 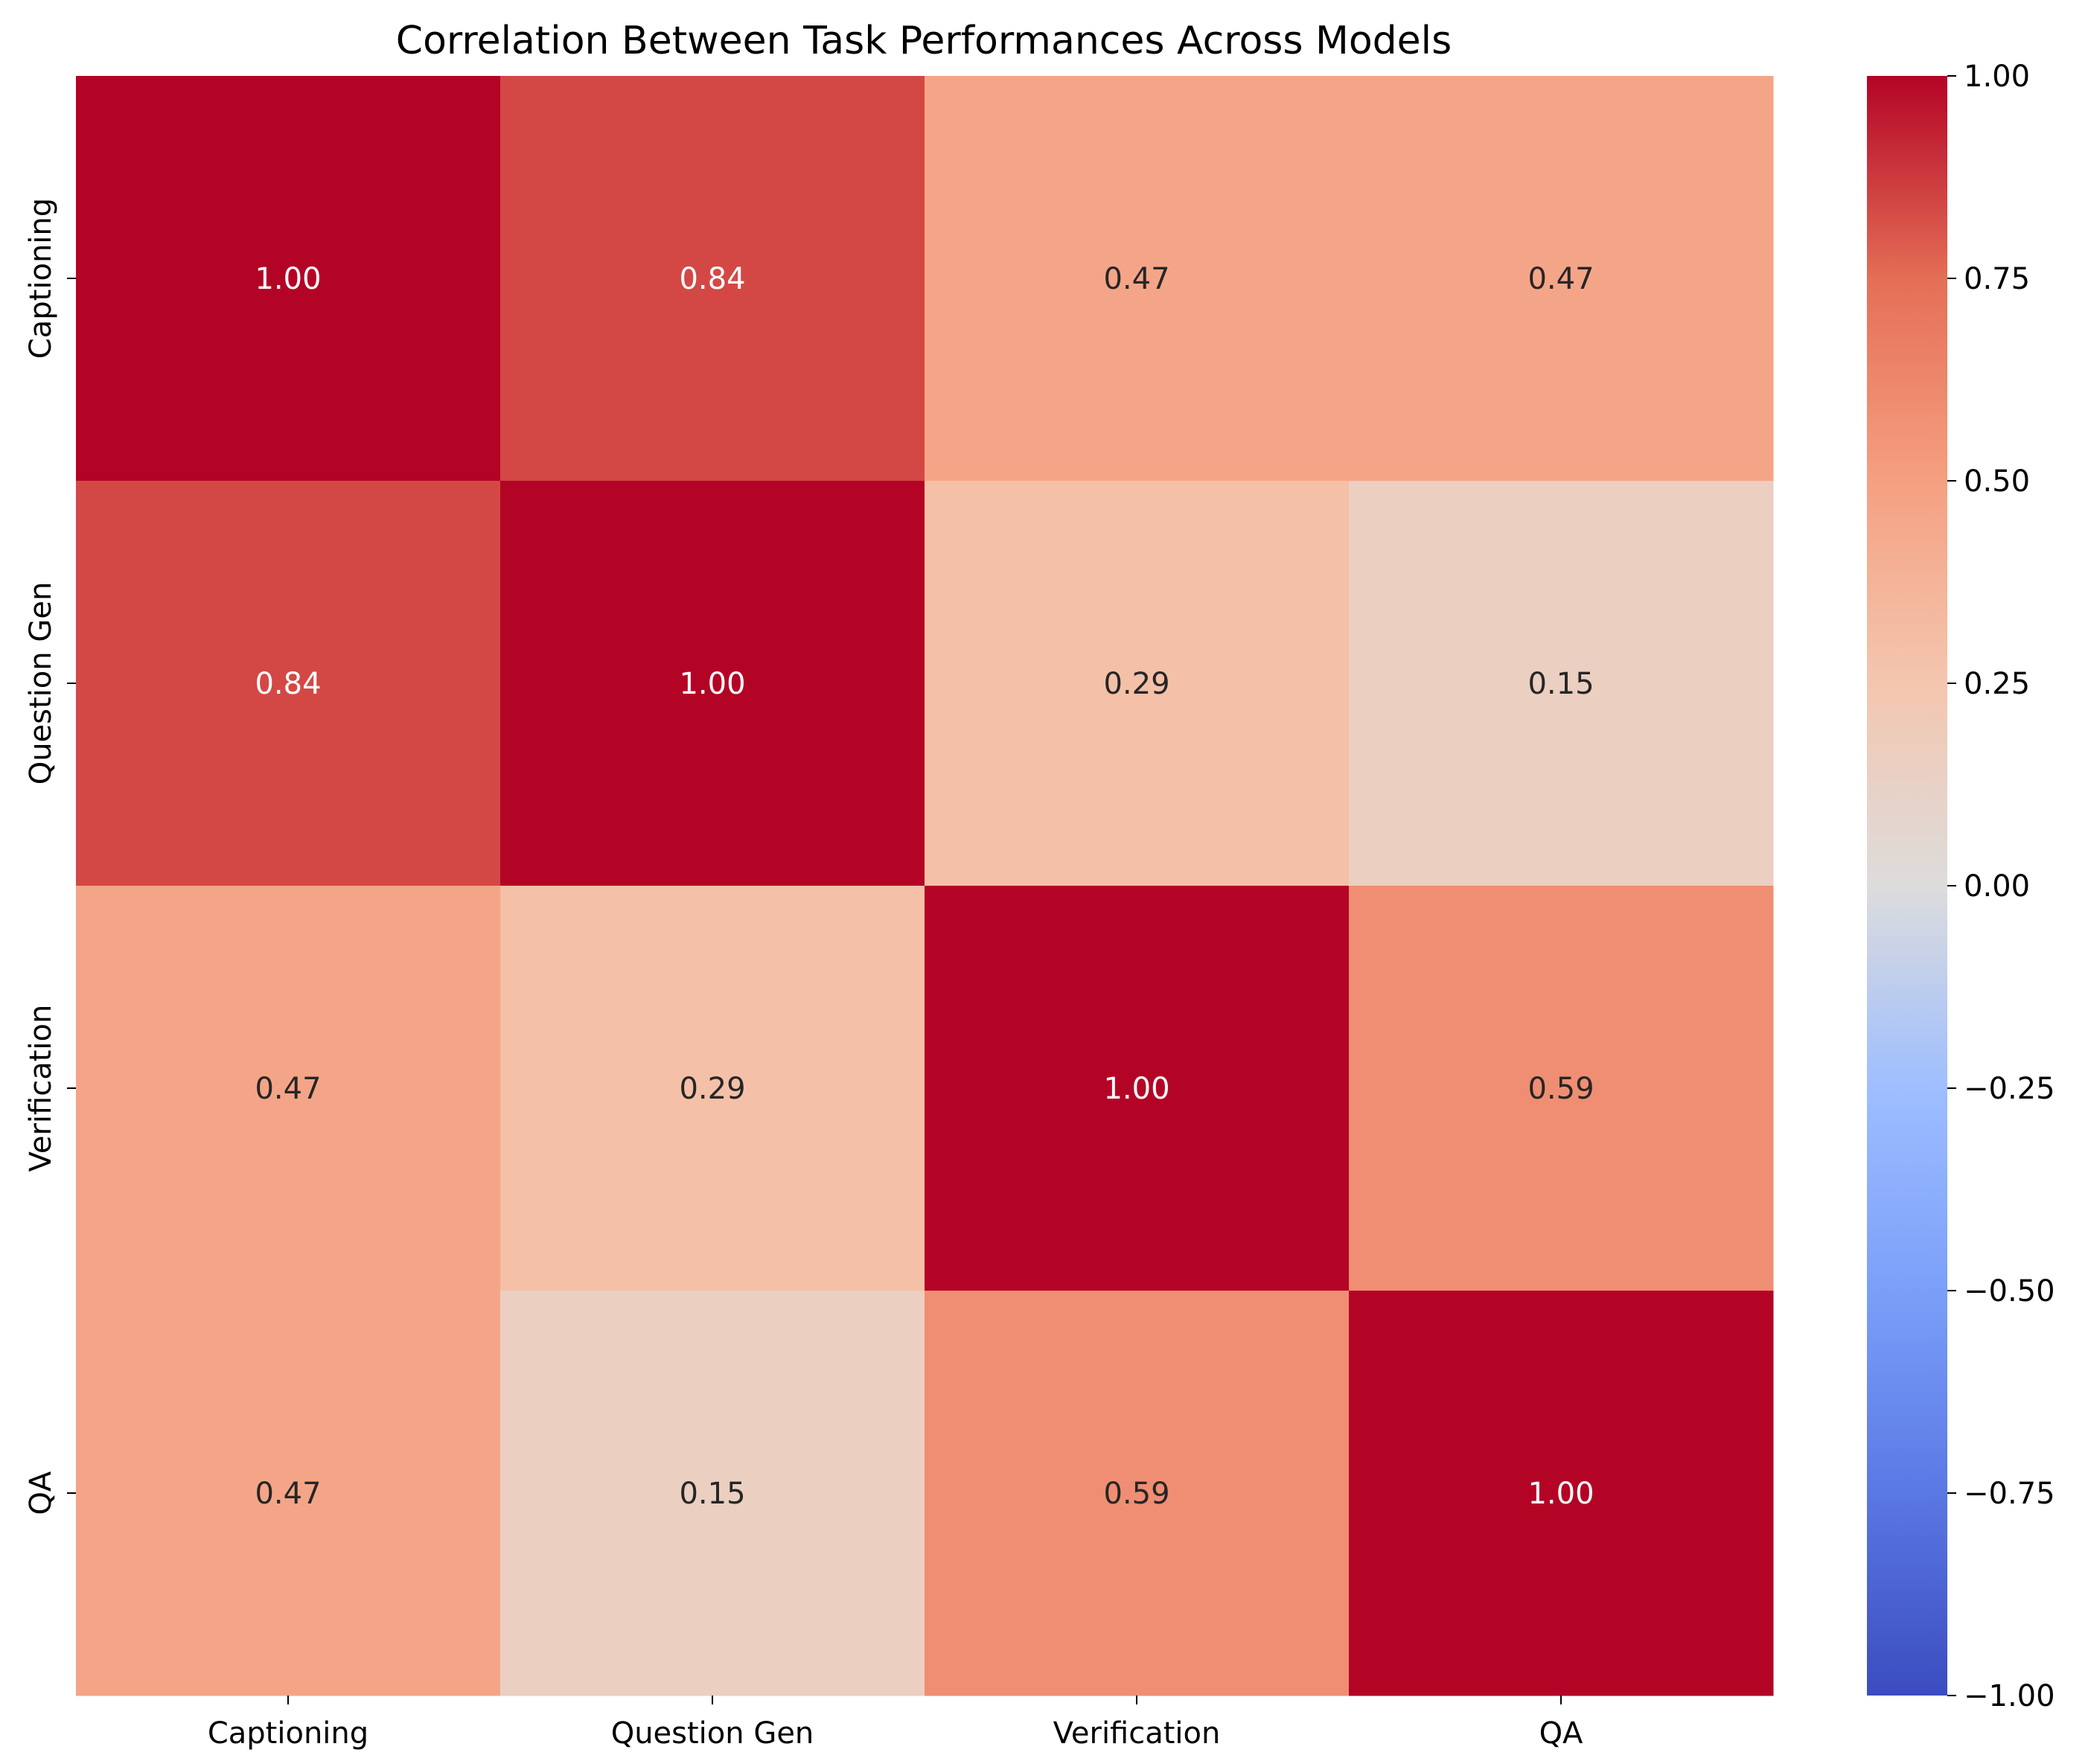 I want to click on x-tick-label: QA, so click(x=1561, y=1733).